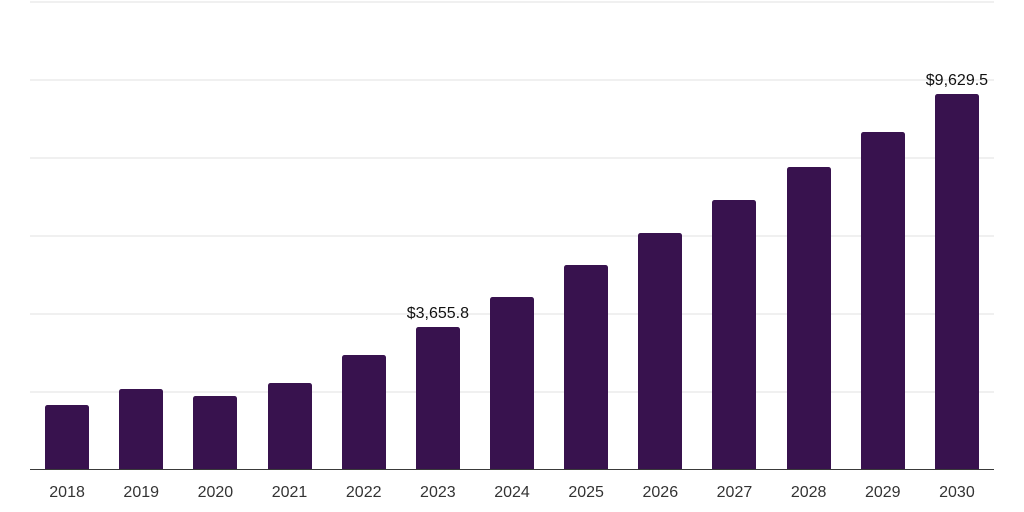  What do you see at coordinates (289, 426) in the screenshot?
I see `bar-2021` at bounding box center [289, 426].